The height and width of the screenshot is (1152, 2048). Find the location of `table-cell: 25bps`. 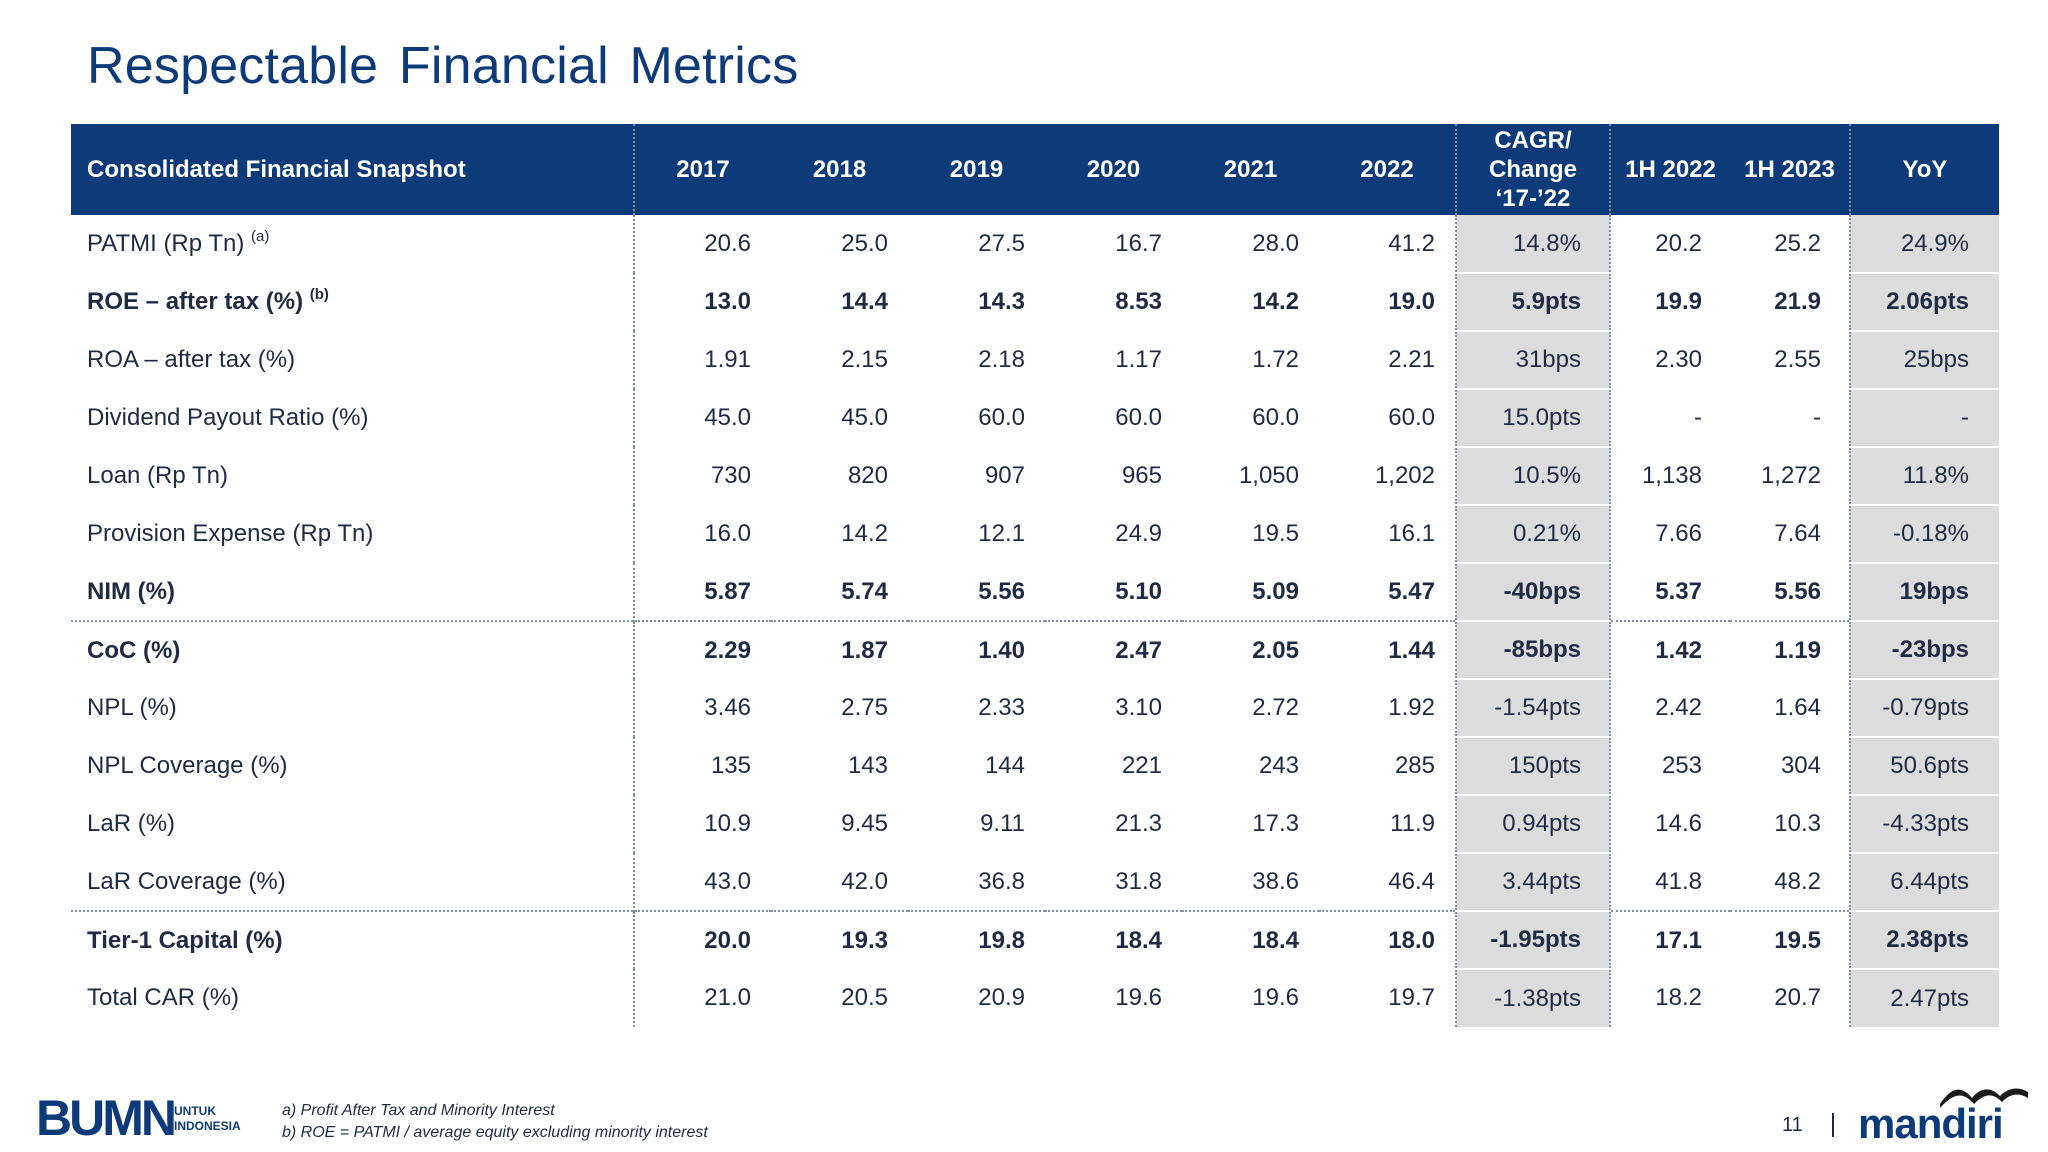

table-cell: 25bps is located at coordinates (1924, 359).